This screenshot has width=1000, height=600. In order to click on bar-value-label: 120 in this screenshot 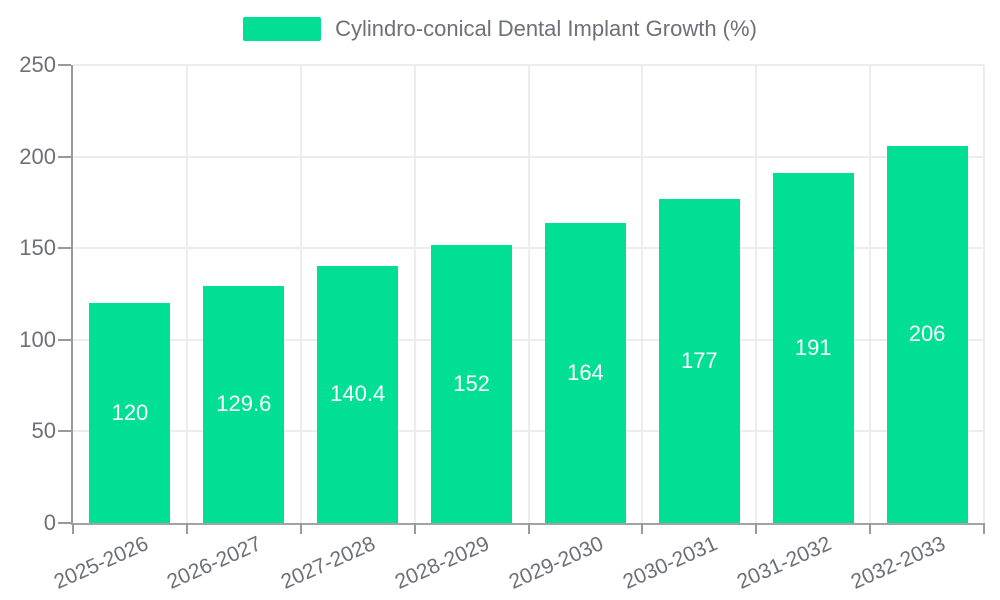, I will do `click(130, 413)`.